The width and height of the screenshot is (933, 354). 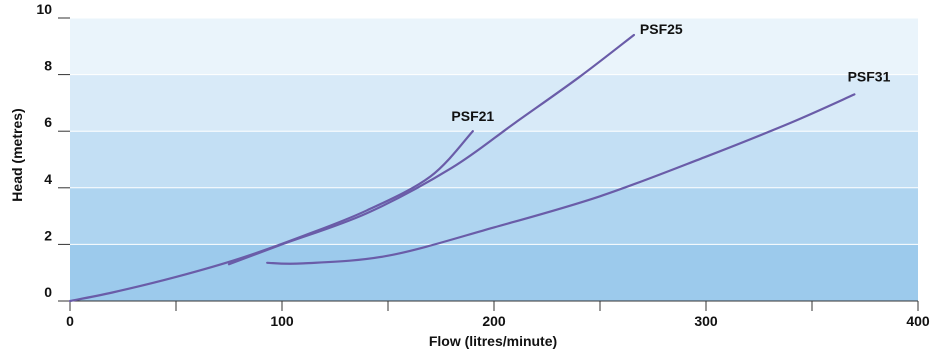 What do you see at coordinates (48, 122) in the screenshot?
I see `y-tick-label: 6` at bounding box center [48, 122].